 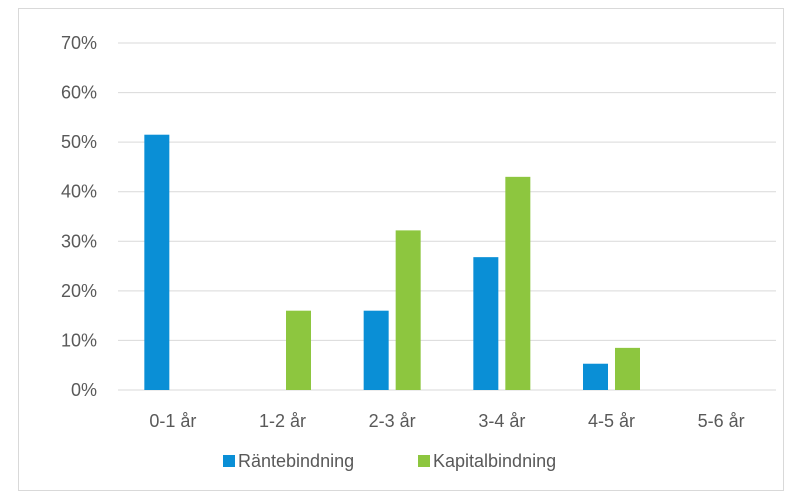 What do you see at coordinates (389, 461) in the screenshot?
I see `legend: Räntebindning Kapitalbindning` at bounding box center [389, 461].